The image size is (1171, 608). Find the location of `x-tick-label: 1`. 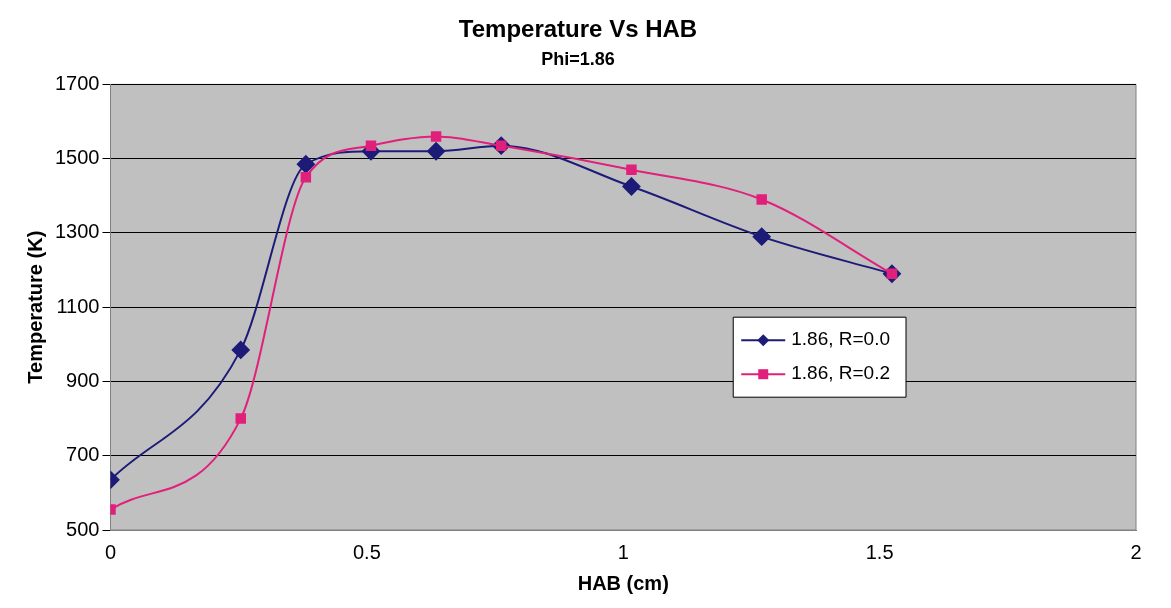

x-tick-label: 1 is located at coordinates (623, 551).